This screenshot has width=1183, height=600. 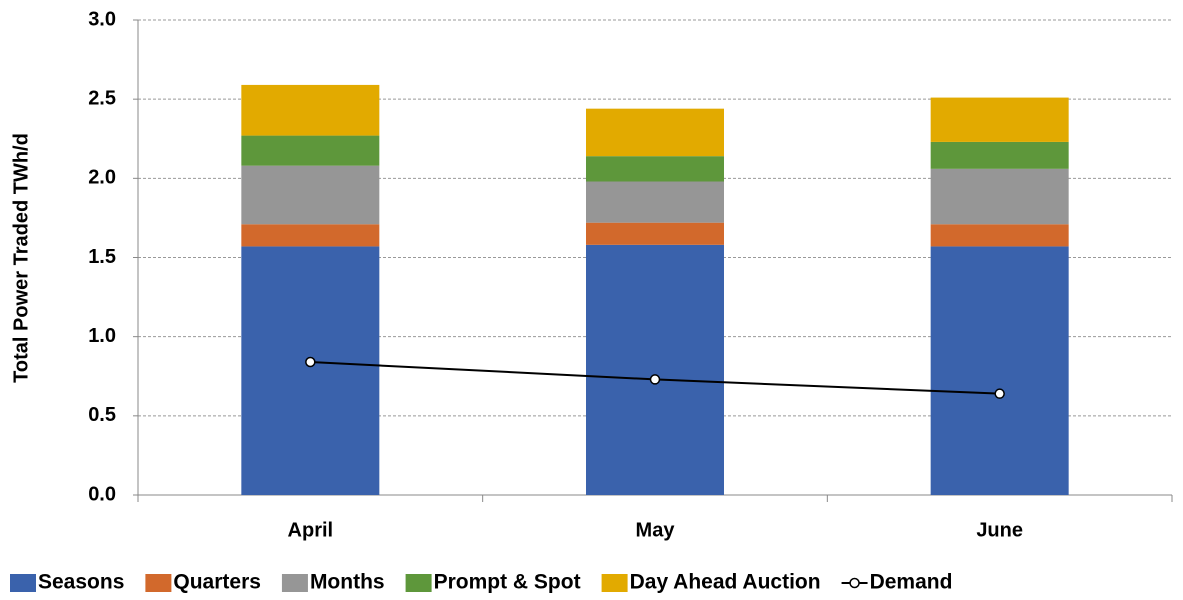 What do you see at coordinates (102, 336) in the screenshot?
I see `y-tick-label: 1.0` at bounding box center [102, 336].